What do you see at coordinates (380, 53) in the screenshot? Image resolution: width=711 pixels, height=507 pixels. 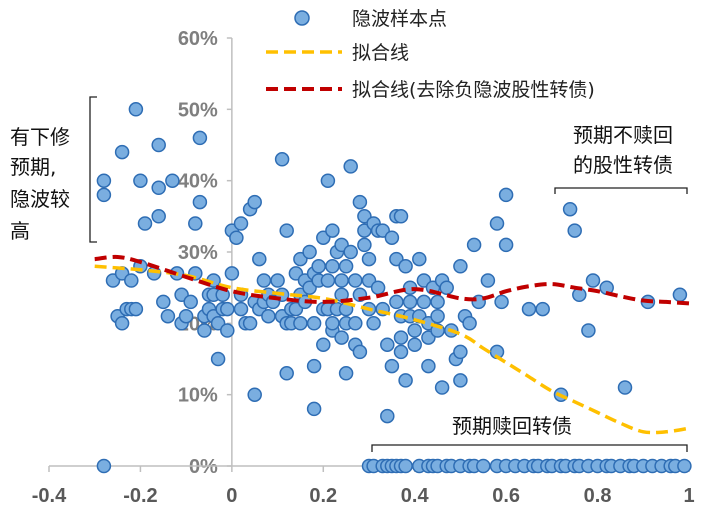 I see `legend-fit-all-label: 拟合线` at bounding box center [380, 53].